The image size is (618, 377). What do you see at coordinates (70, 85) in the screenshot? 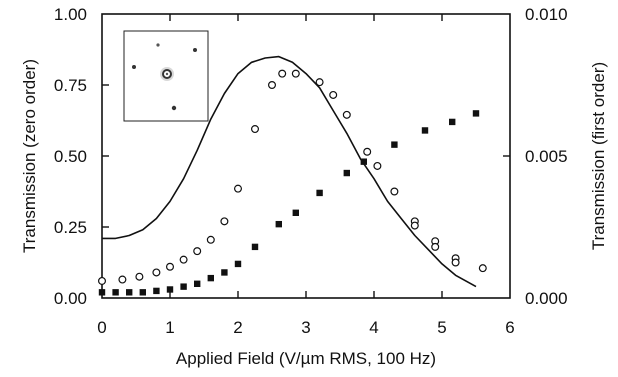
I see `y-left-tick-label: 0.75` at bounding box center [70, 85].